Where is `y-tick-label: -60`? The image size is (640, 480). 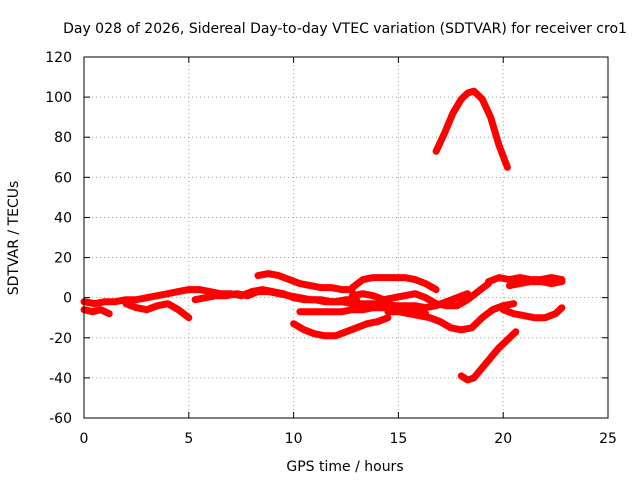
y-tick-label: -60 is located at coordinates (60, 419).